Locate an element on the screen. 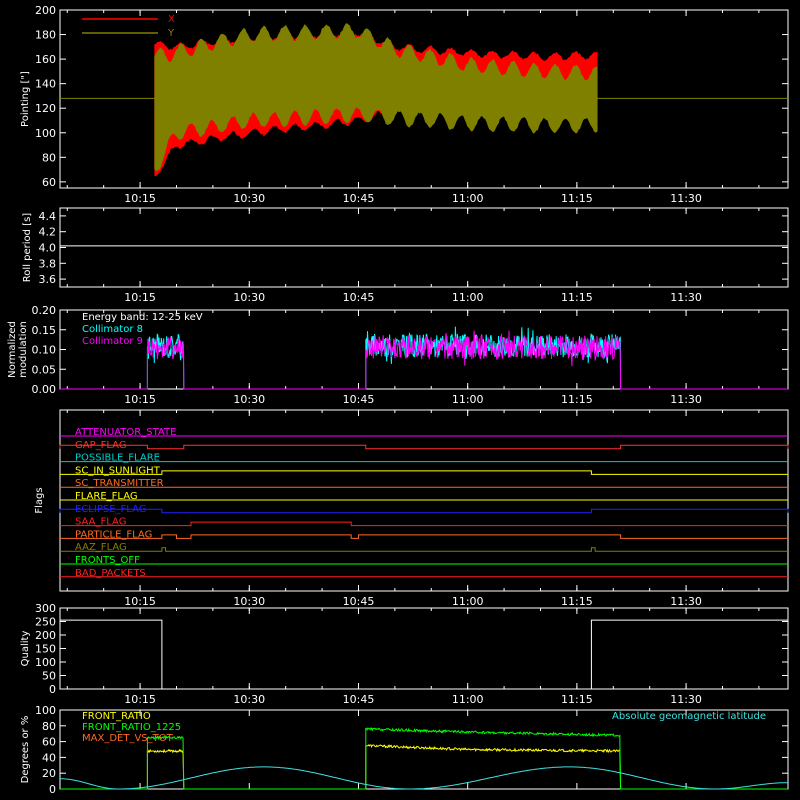  legend-collimator-9: Collimator 9 is located at coordinates (112, 341).